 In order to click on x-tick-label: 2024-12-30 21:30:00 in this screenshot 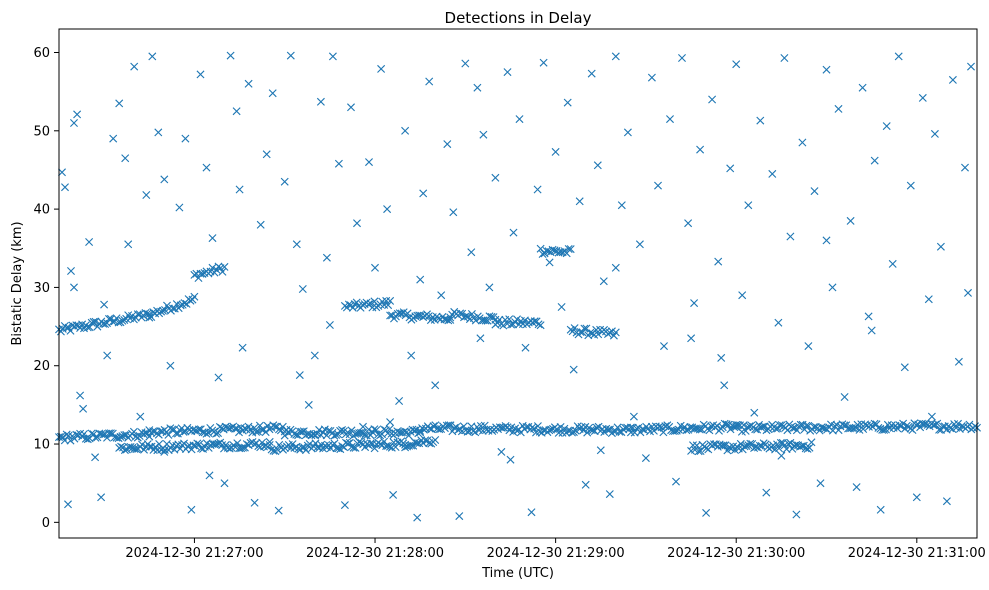, I will do `click(736, 553)`.